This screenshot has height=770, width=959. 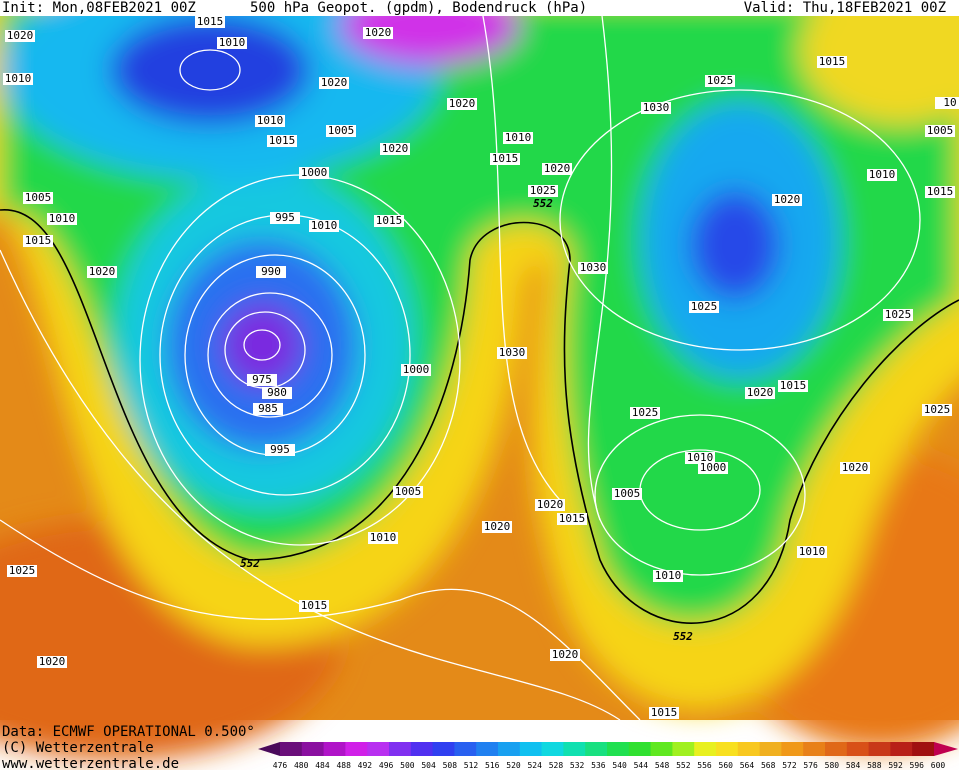 I want to click on colorbar-label: 600, so click(x=938, y=765).